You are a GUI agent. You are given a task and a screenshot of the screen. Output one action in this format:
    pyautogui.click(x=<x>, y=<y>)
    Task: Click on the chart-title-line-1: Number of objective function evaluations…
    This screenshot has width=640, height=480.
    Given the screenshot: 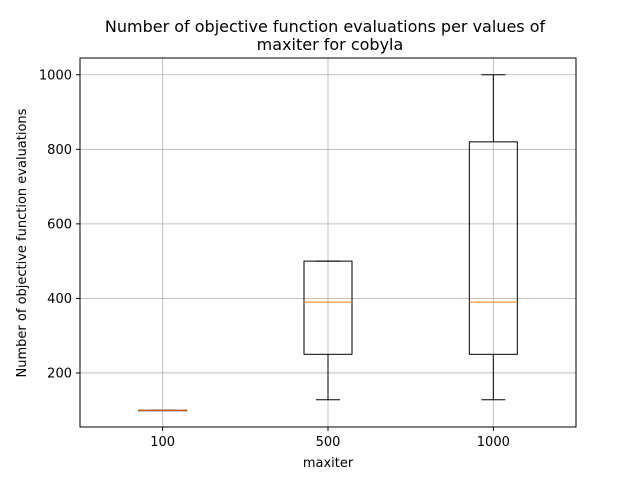 What is the action you would take?
    pyautogui.click(x=325, y=26)
    